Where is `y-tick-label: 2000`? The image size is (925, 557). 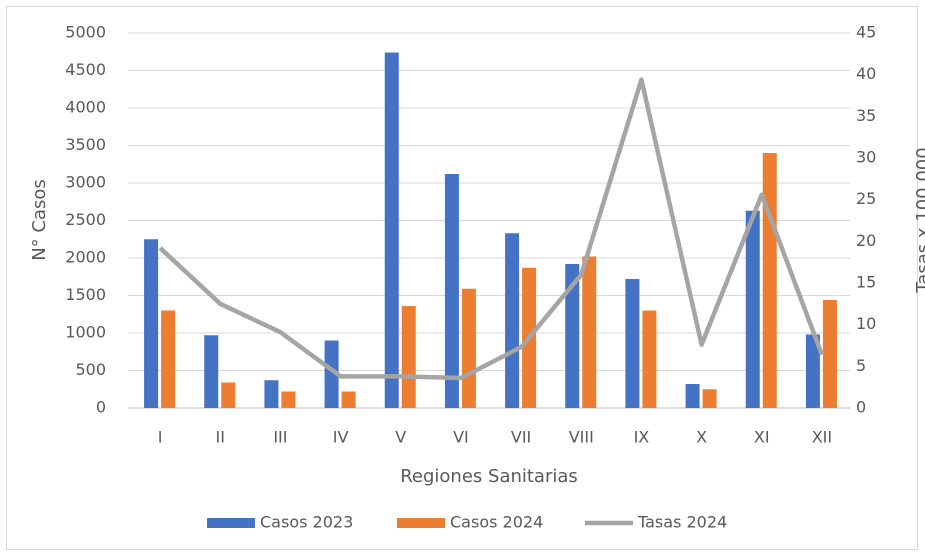 y-tick-label: 2000 is located at coordinates (85, 257).